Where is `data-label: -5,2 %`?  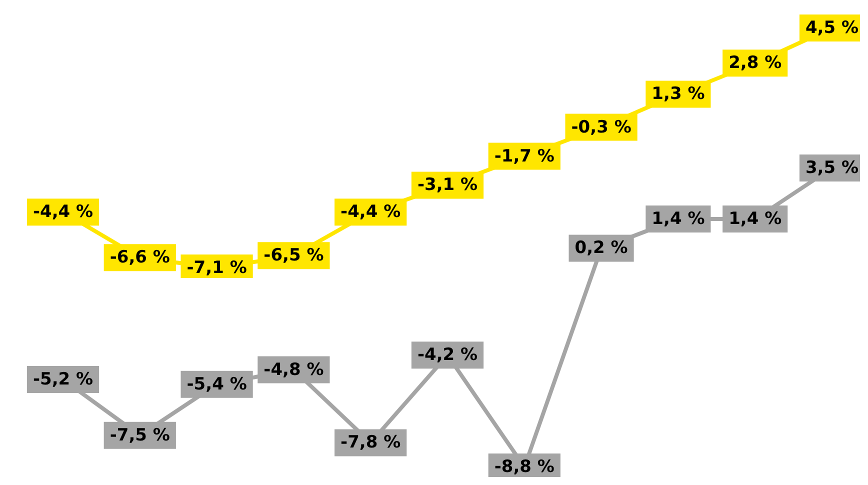
data-label: -5,2 % is located at coordinates (63, 379).